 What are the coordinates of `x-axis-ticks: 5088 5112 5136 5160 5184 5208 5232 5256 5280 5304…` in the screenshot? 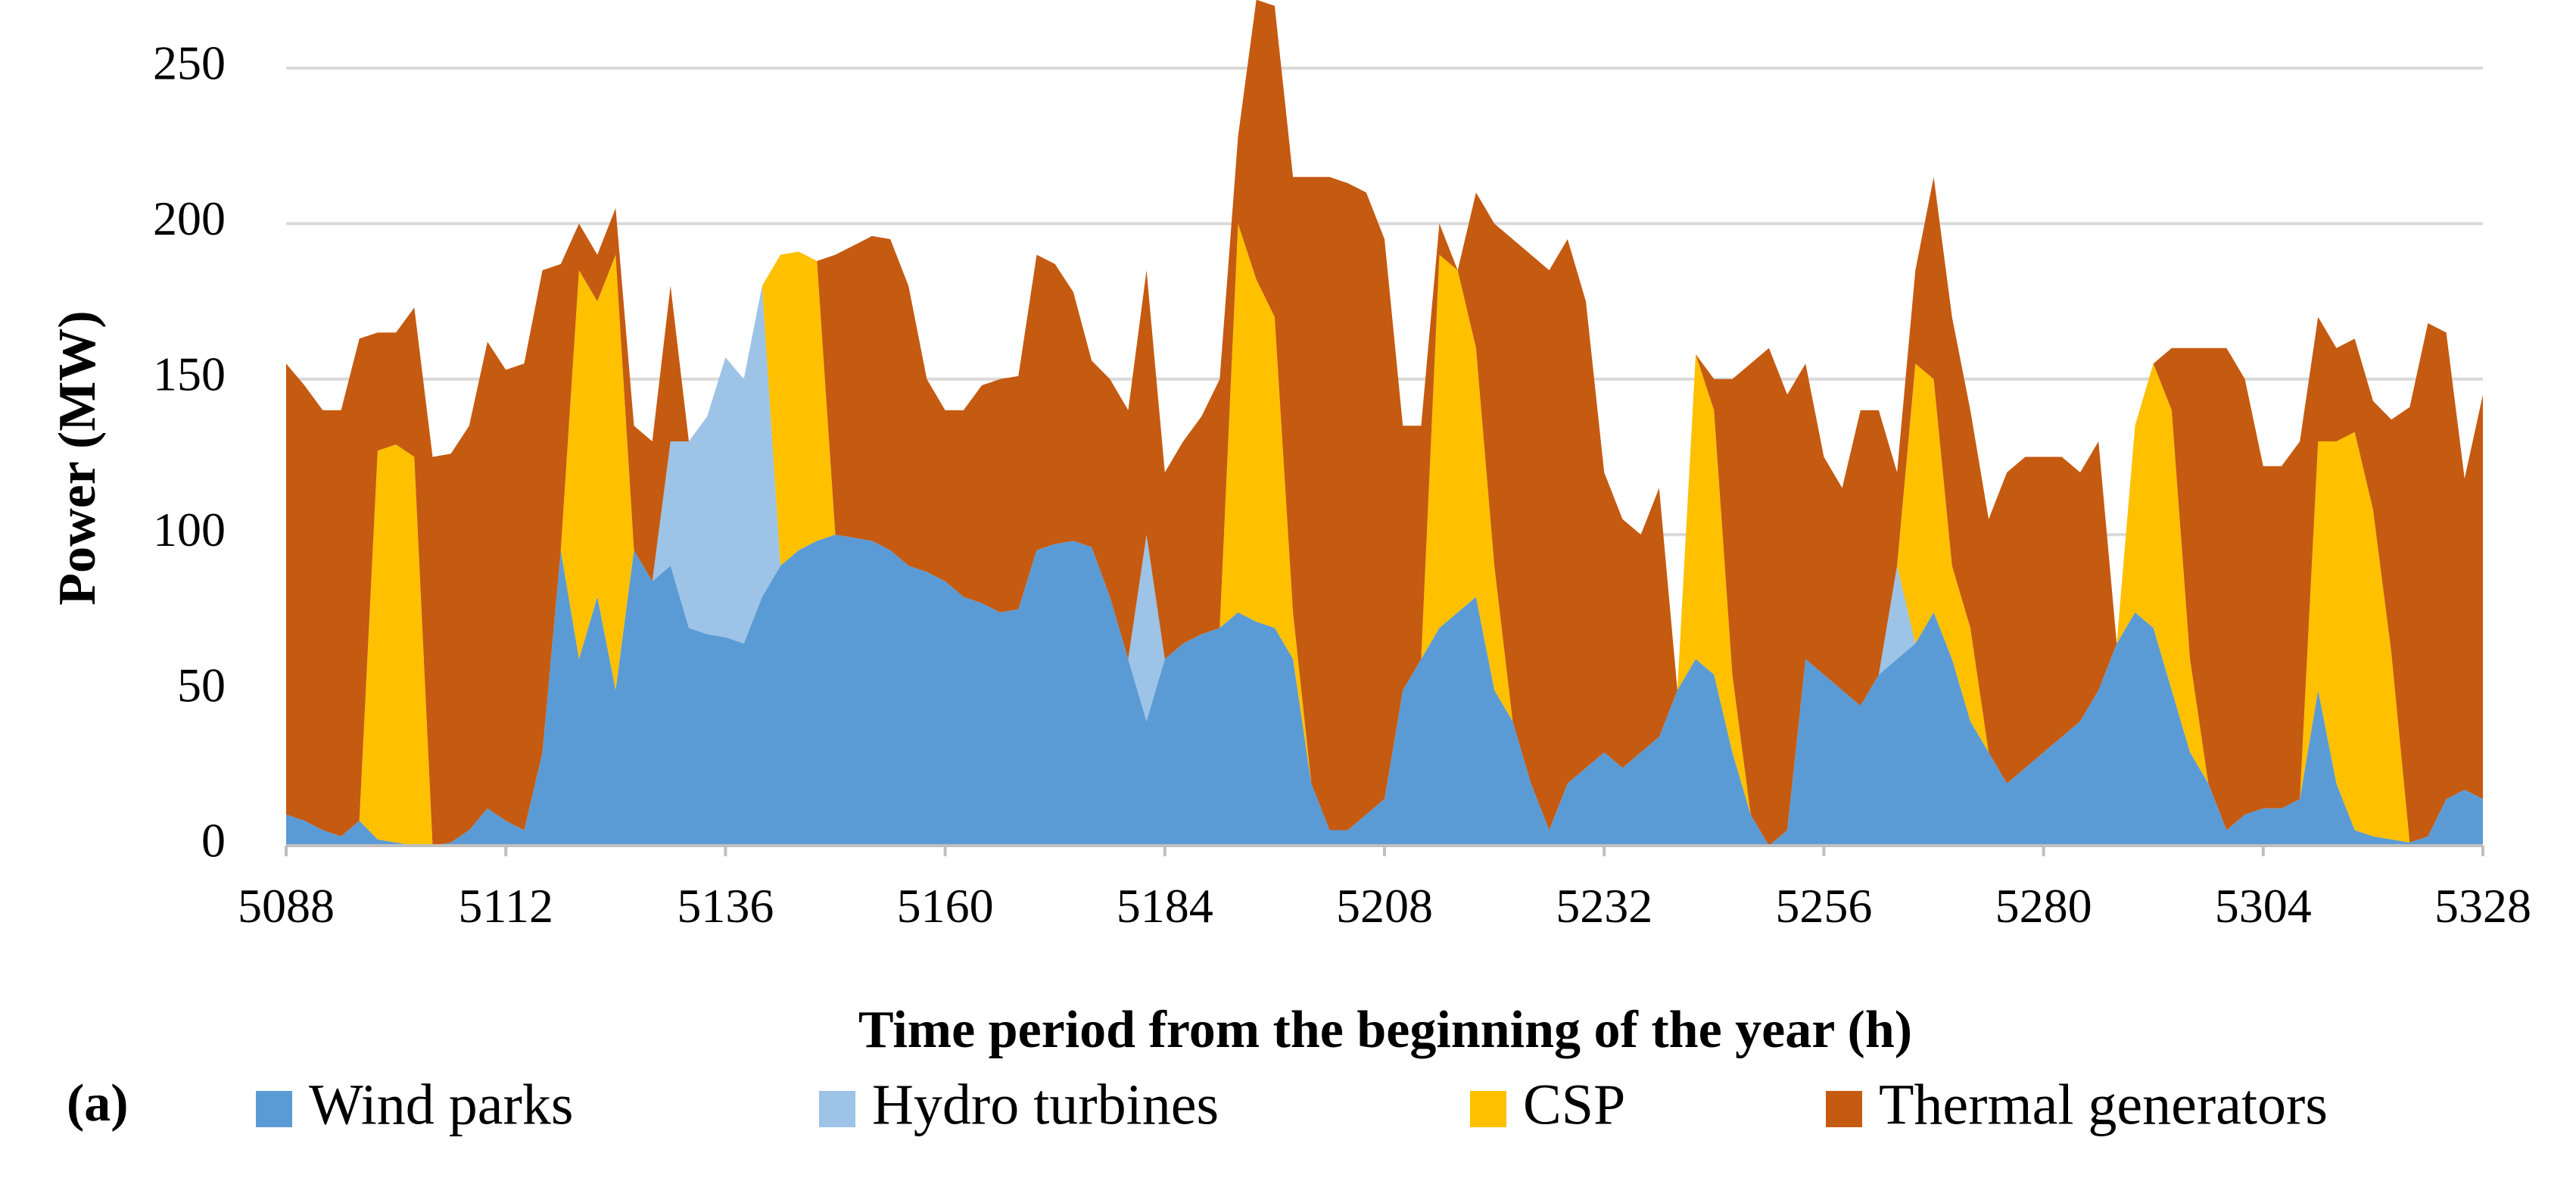 It's located at (1384, 906).